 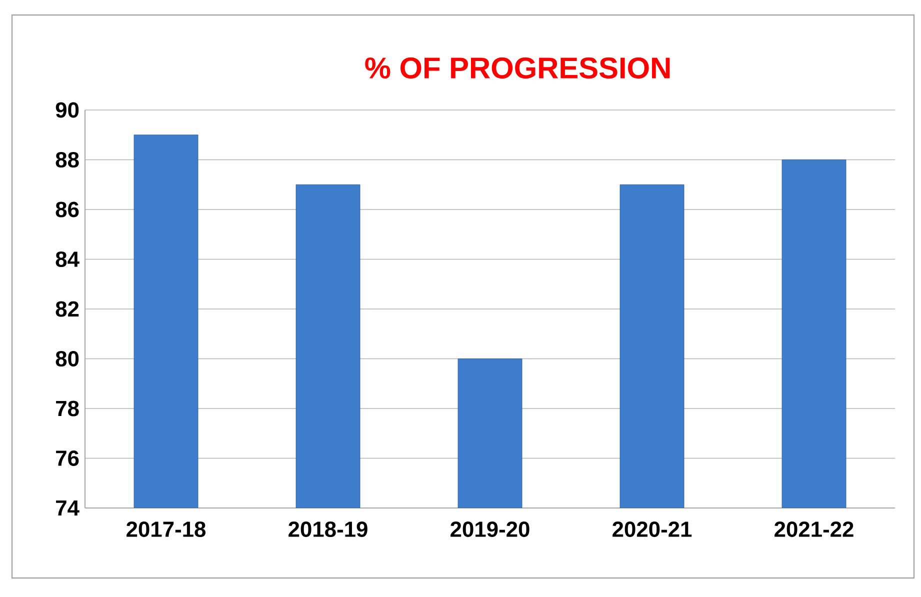 What do you see at coordinates (490, 529) in the screenshot?
I see `x-tick-label: 2019-20` at bounding box center [490, 529].